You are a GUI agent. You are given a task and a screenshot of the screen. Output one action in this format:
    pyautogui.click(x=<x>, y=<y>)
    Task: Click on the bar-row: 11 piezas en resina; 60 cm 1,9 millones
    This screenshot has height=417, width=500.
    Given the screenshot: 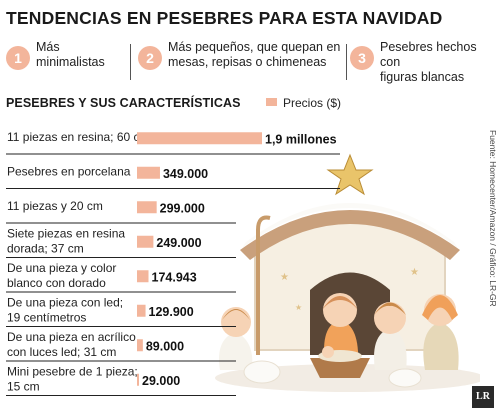 What is the action you would take?
    pyautogui.click(x=173, y=142)
    